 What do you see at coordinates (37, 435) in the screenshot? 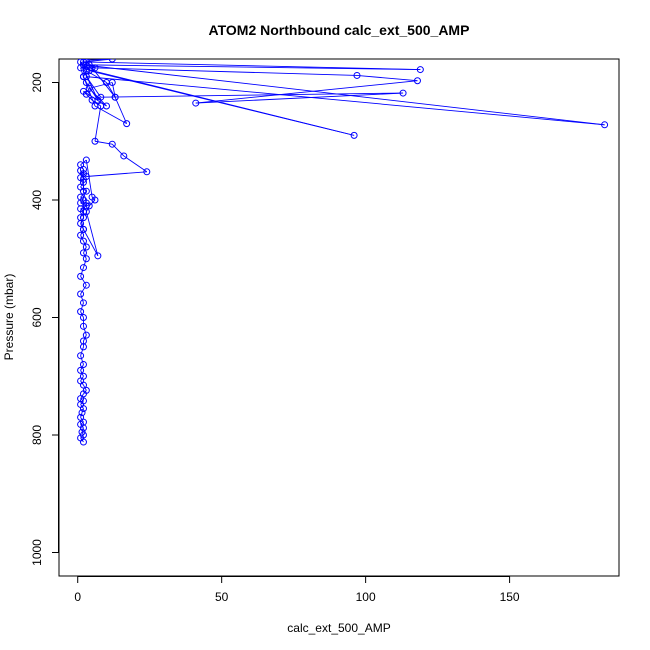
I see `y-tick-label: 800` at bounding box center [37, 435].